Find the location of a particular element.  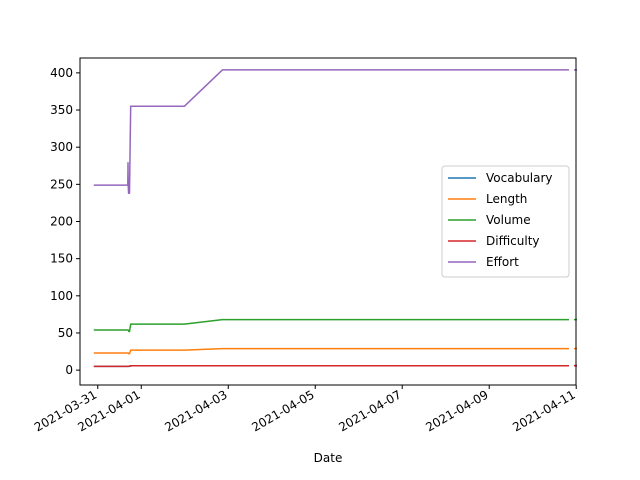

y-tick-label: 350 is located at coordinates (61, 110).